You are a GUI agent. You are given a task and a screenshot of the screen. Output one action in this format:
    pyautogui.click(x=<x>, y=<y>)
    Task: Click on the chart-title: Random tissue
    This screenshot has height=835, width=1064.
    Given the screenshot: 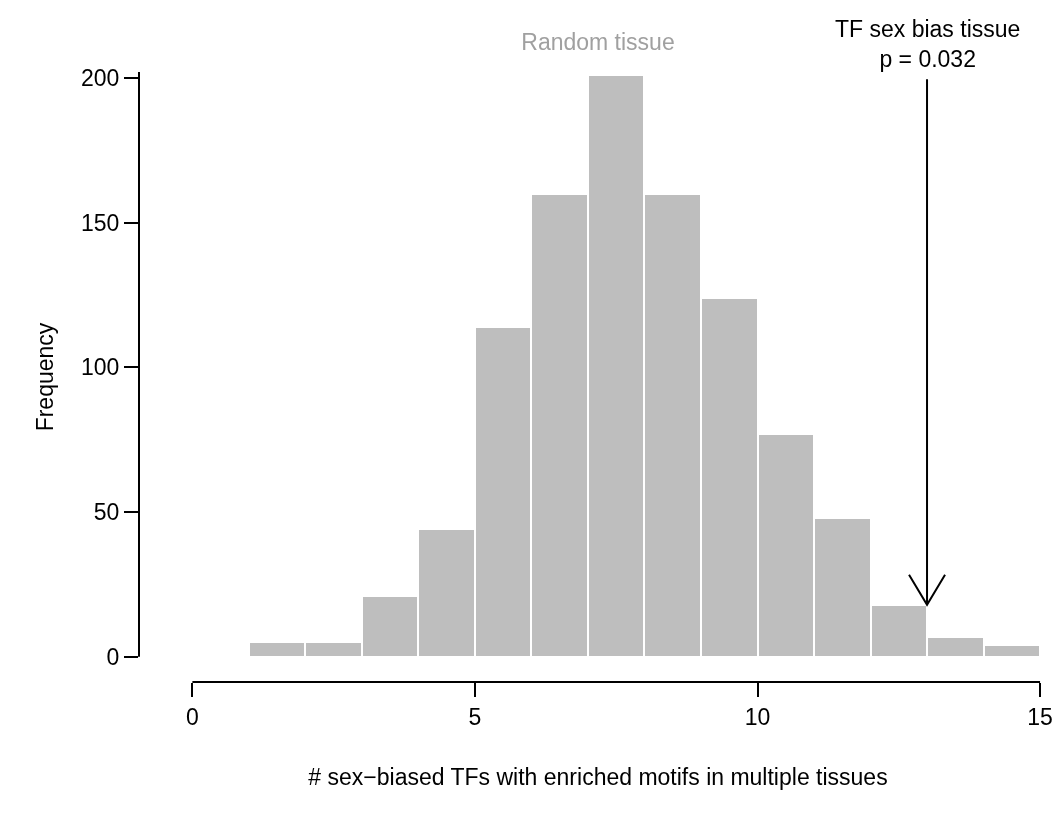 What is the action you would take?
    pyautogui.click(x=598, y=41)
    